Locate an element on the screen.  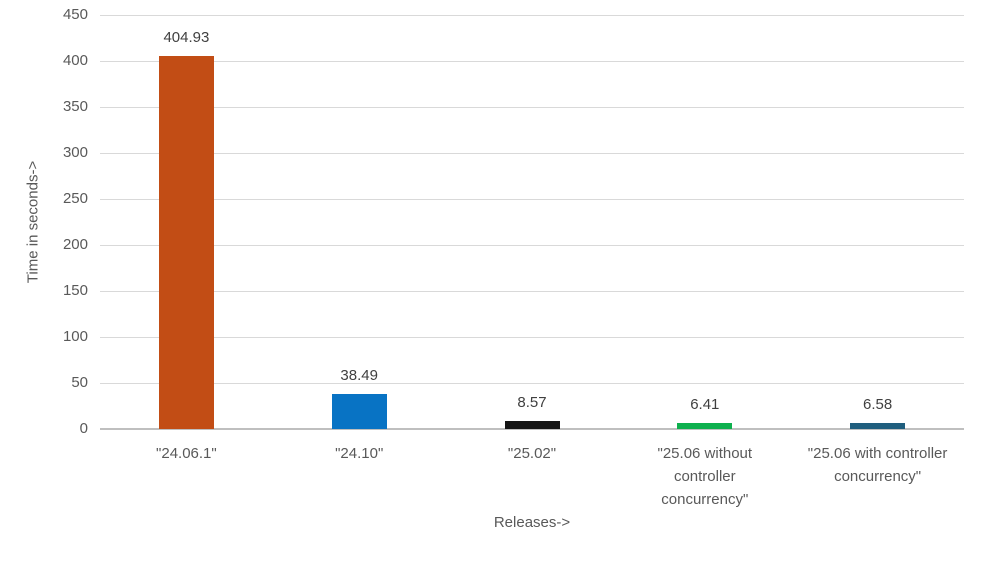
x-axis-line is located at coordinates (532, 429).